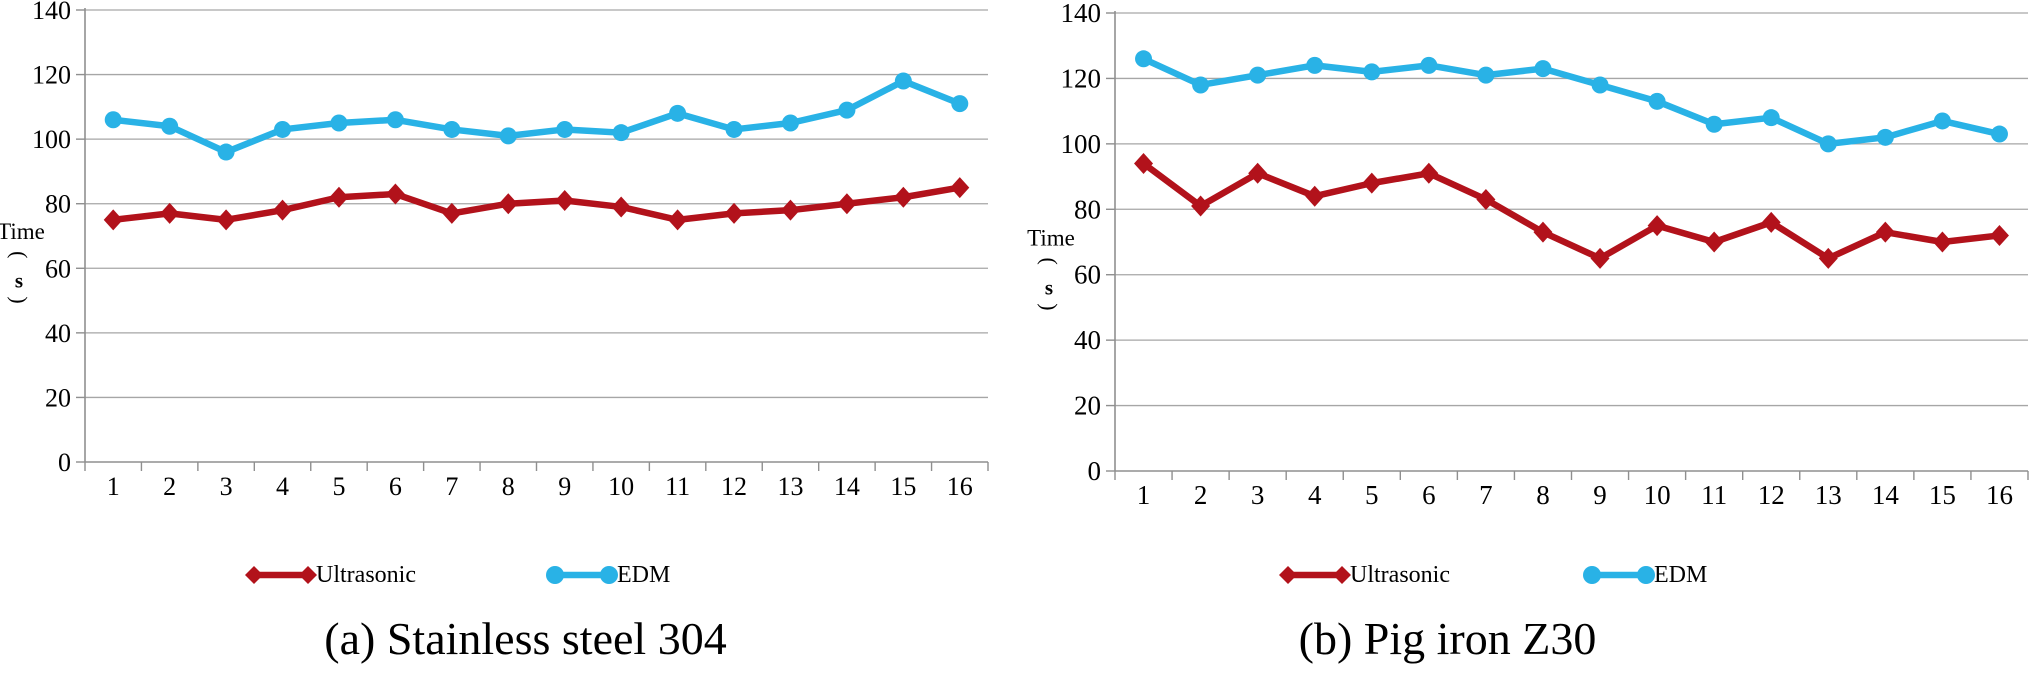 Image resolution: width=2031 pixels, height=683 pixels. What do you see at coordinates (22, 231) in the screenshot?
I see `svg-text: Time` at bounding box center [22, 231].